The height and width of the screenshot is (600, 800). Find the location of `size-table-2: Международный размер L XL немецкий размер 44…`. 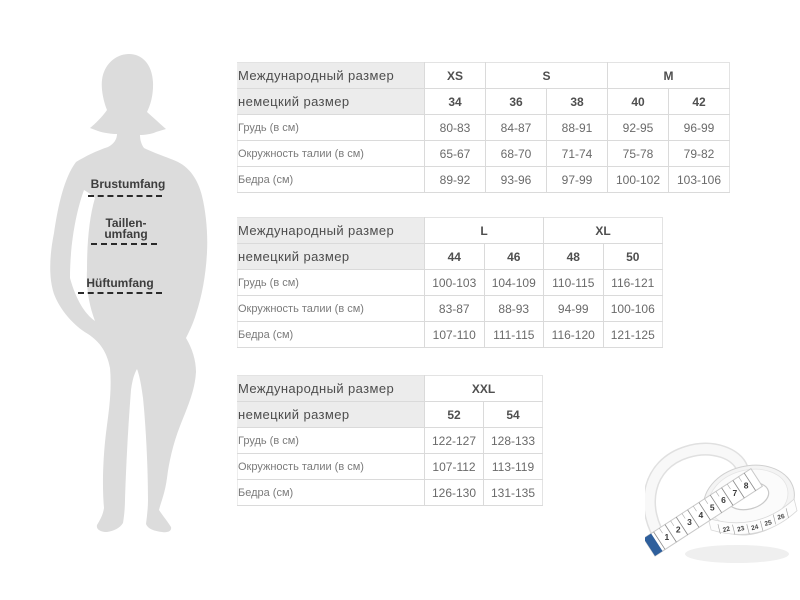

size-table-2: Международный размер L XL немецкий размер 44… is located at coordinates (450, 282).